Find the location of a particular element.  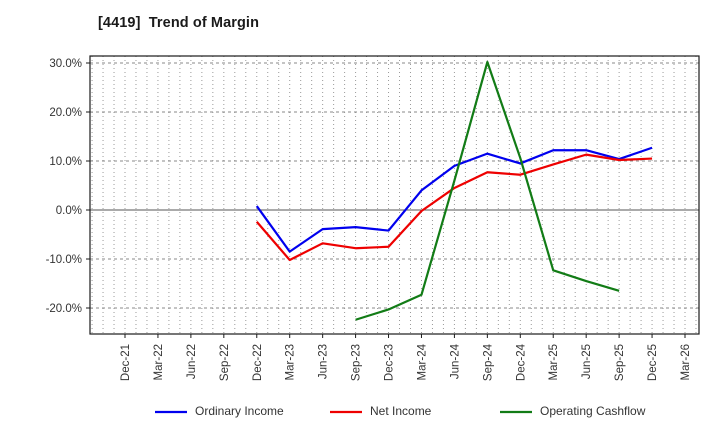

y-axis-tick-label: 0.0% is located at coordinates (69, 211).